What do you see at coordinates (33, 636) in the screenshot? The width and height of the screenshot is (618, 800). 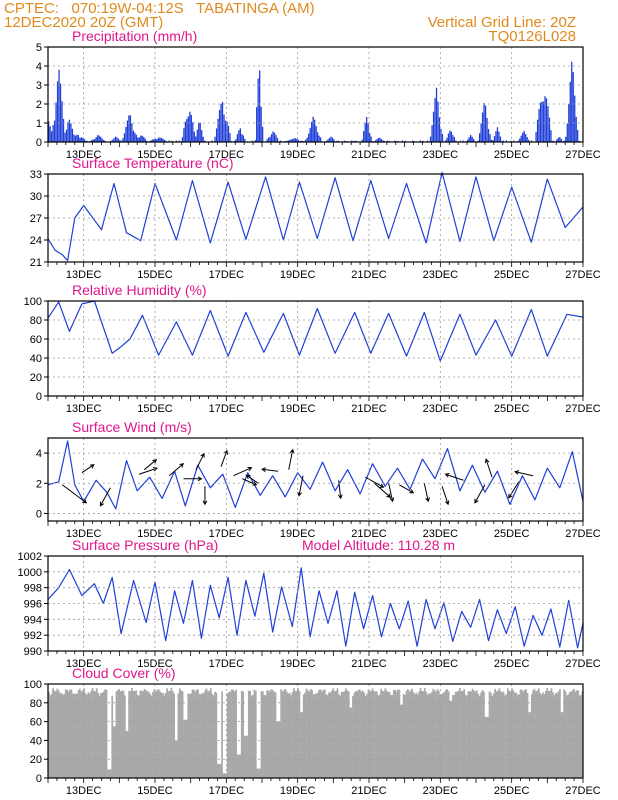 I see `y-tick-label: 992` at bounding box center [33, 636].